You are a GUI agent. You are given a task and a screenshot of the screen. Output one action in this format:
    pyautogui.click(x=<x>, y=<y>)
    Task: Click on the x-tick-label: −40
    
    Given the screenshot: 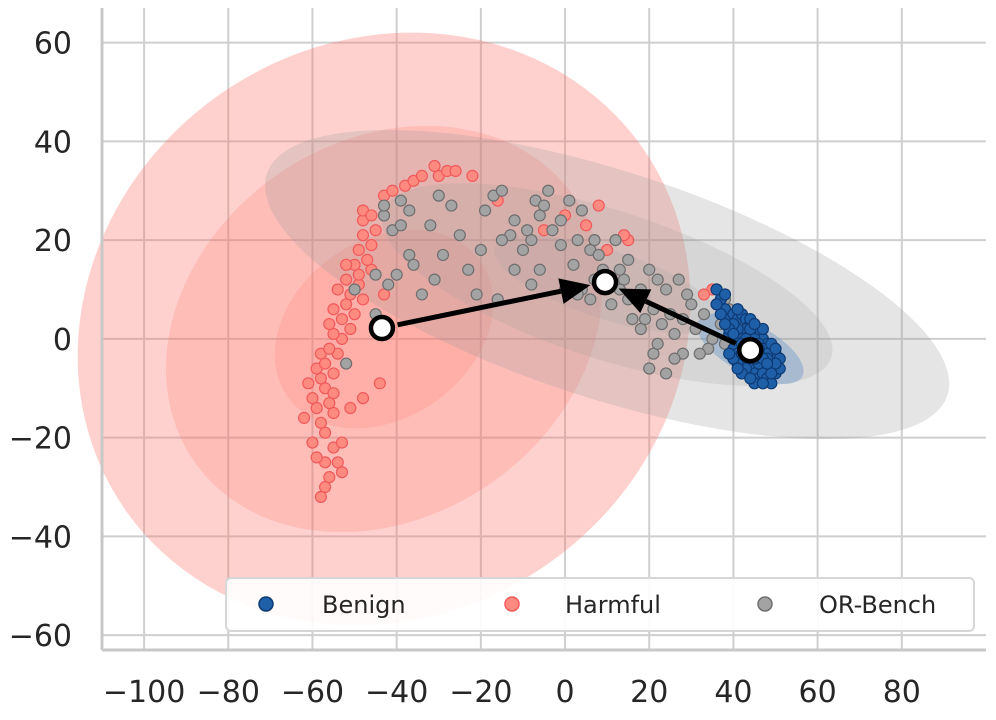 What is the action you would take?
    pyautogui.click(x=396, y=692)
    